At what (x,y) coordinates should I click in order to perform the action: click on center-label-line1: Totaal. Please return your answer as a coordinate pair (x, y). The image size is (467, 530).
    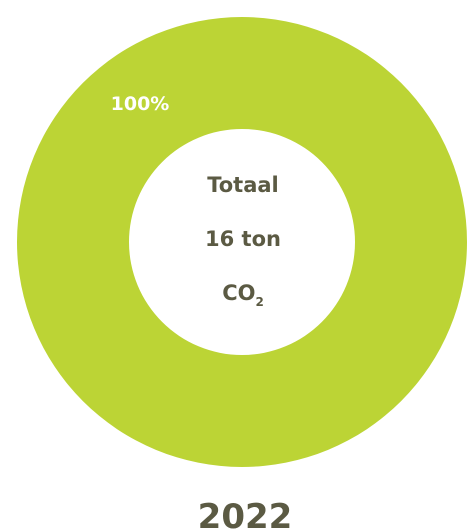
    Looking at the image, I should click on (243, 185).